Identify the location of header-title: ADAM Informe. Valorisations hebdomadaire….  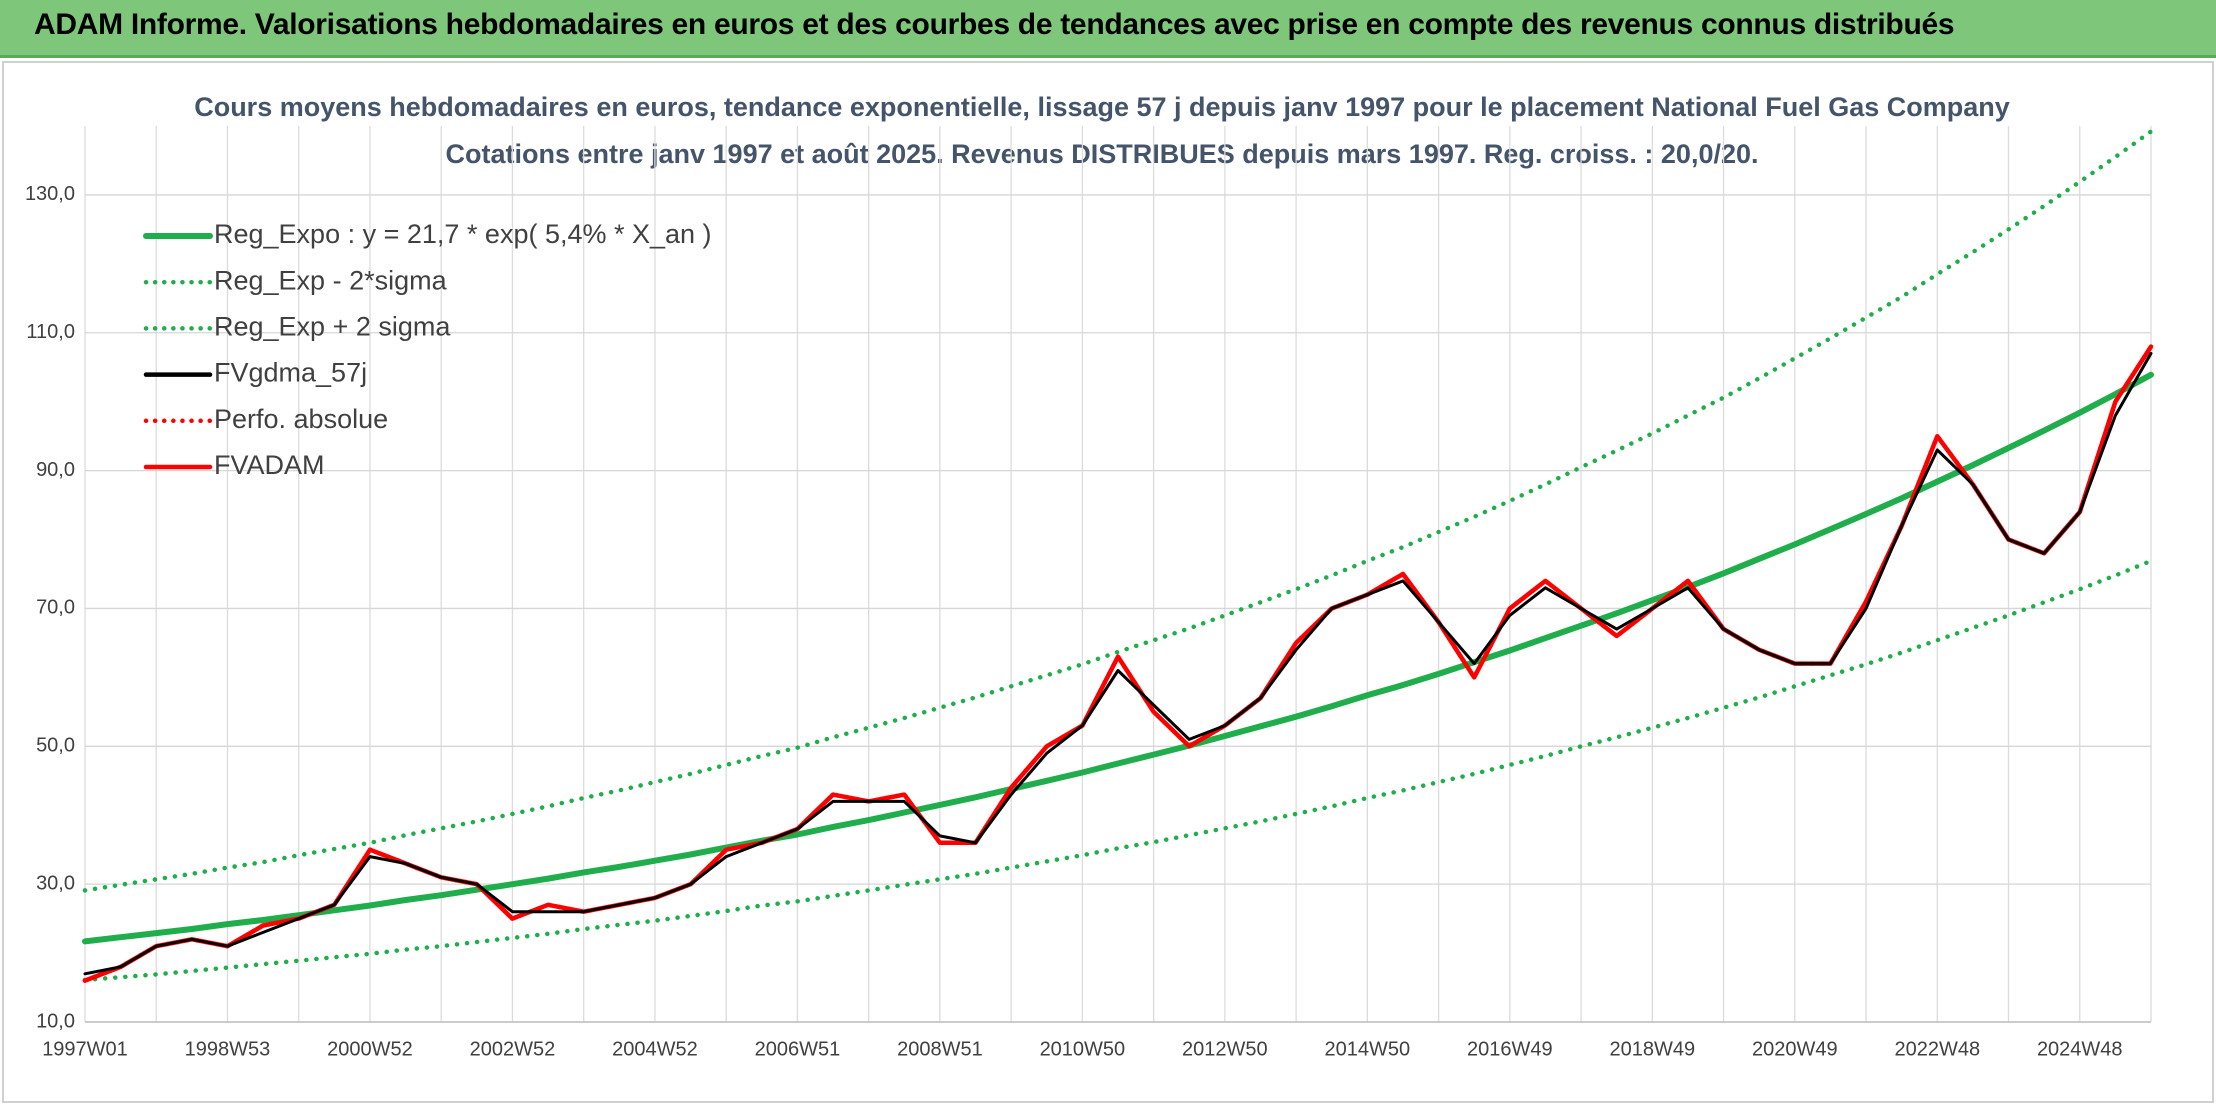
(994, 24).